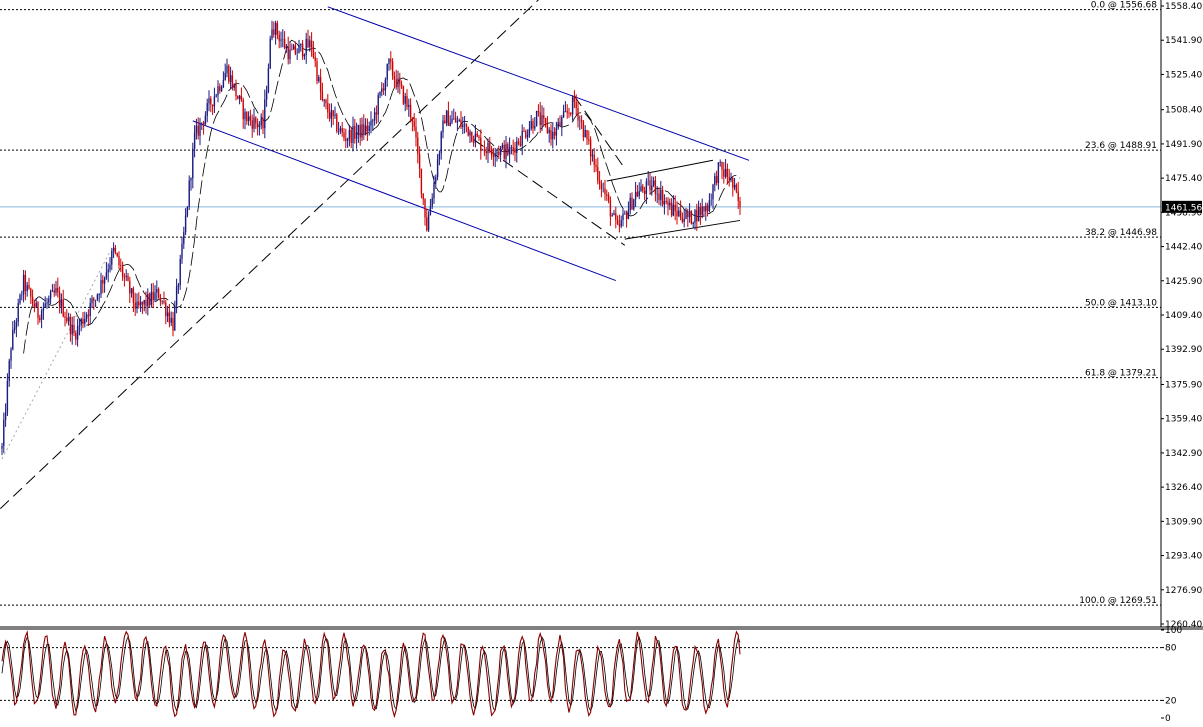 Image resolution: width=1203 pixels, height=727 pixels. What do you see at coordinates (1118, 601) in the screenshot?
I see `fib-level-label: 100.0 @ 1269.51` at bounding box center [1118, 601].